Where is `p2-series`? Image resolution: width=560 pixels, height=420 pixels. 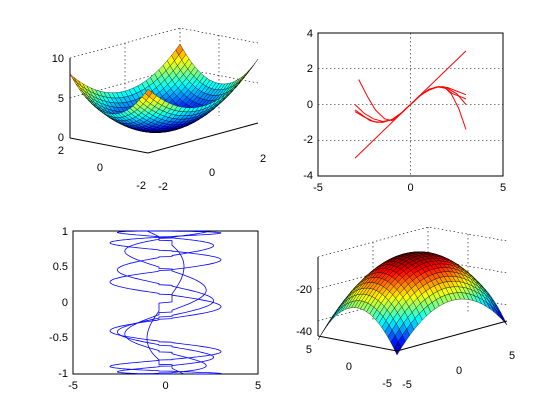 p2-series is located at coordinates (410, 104).